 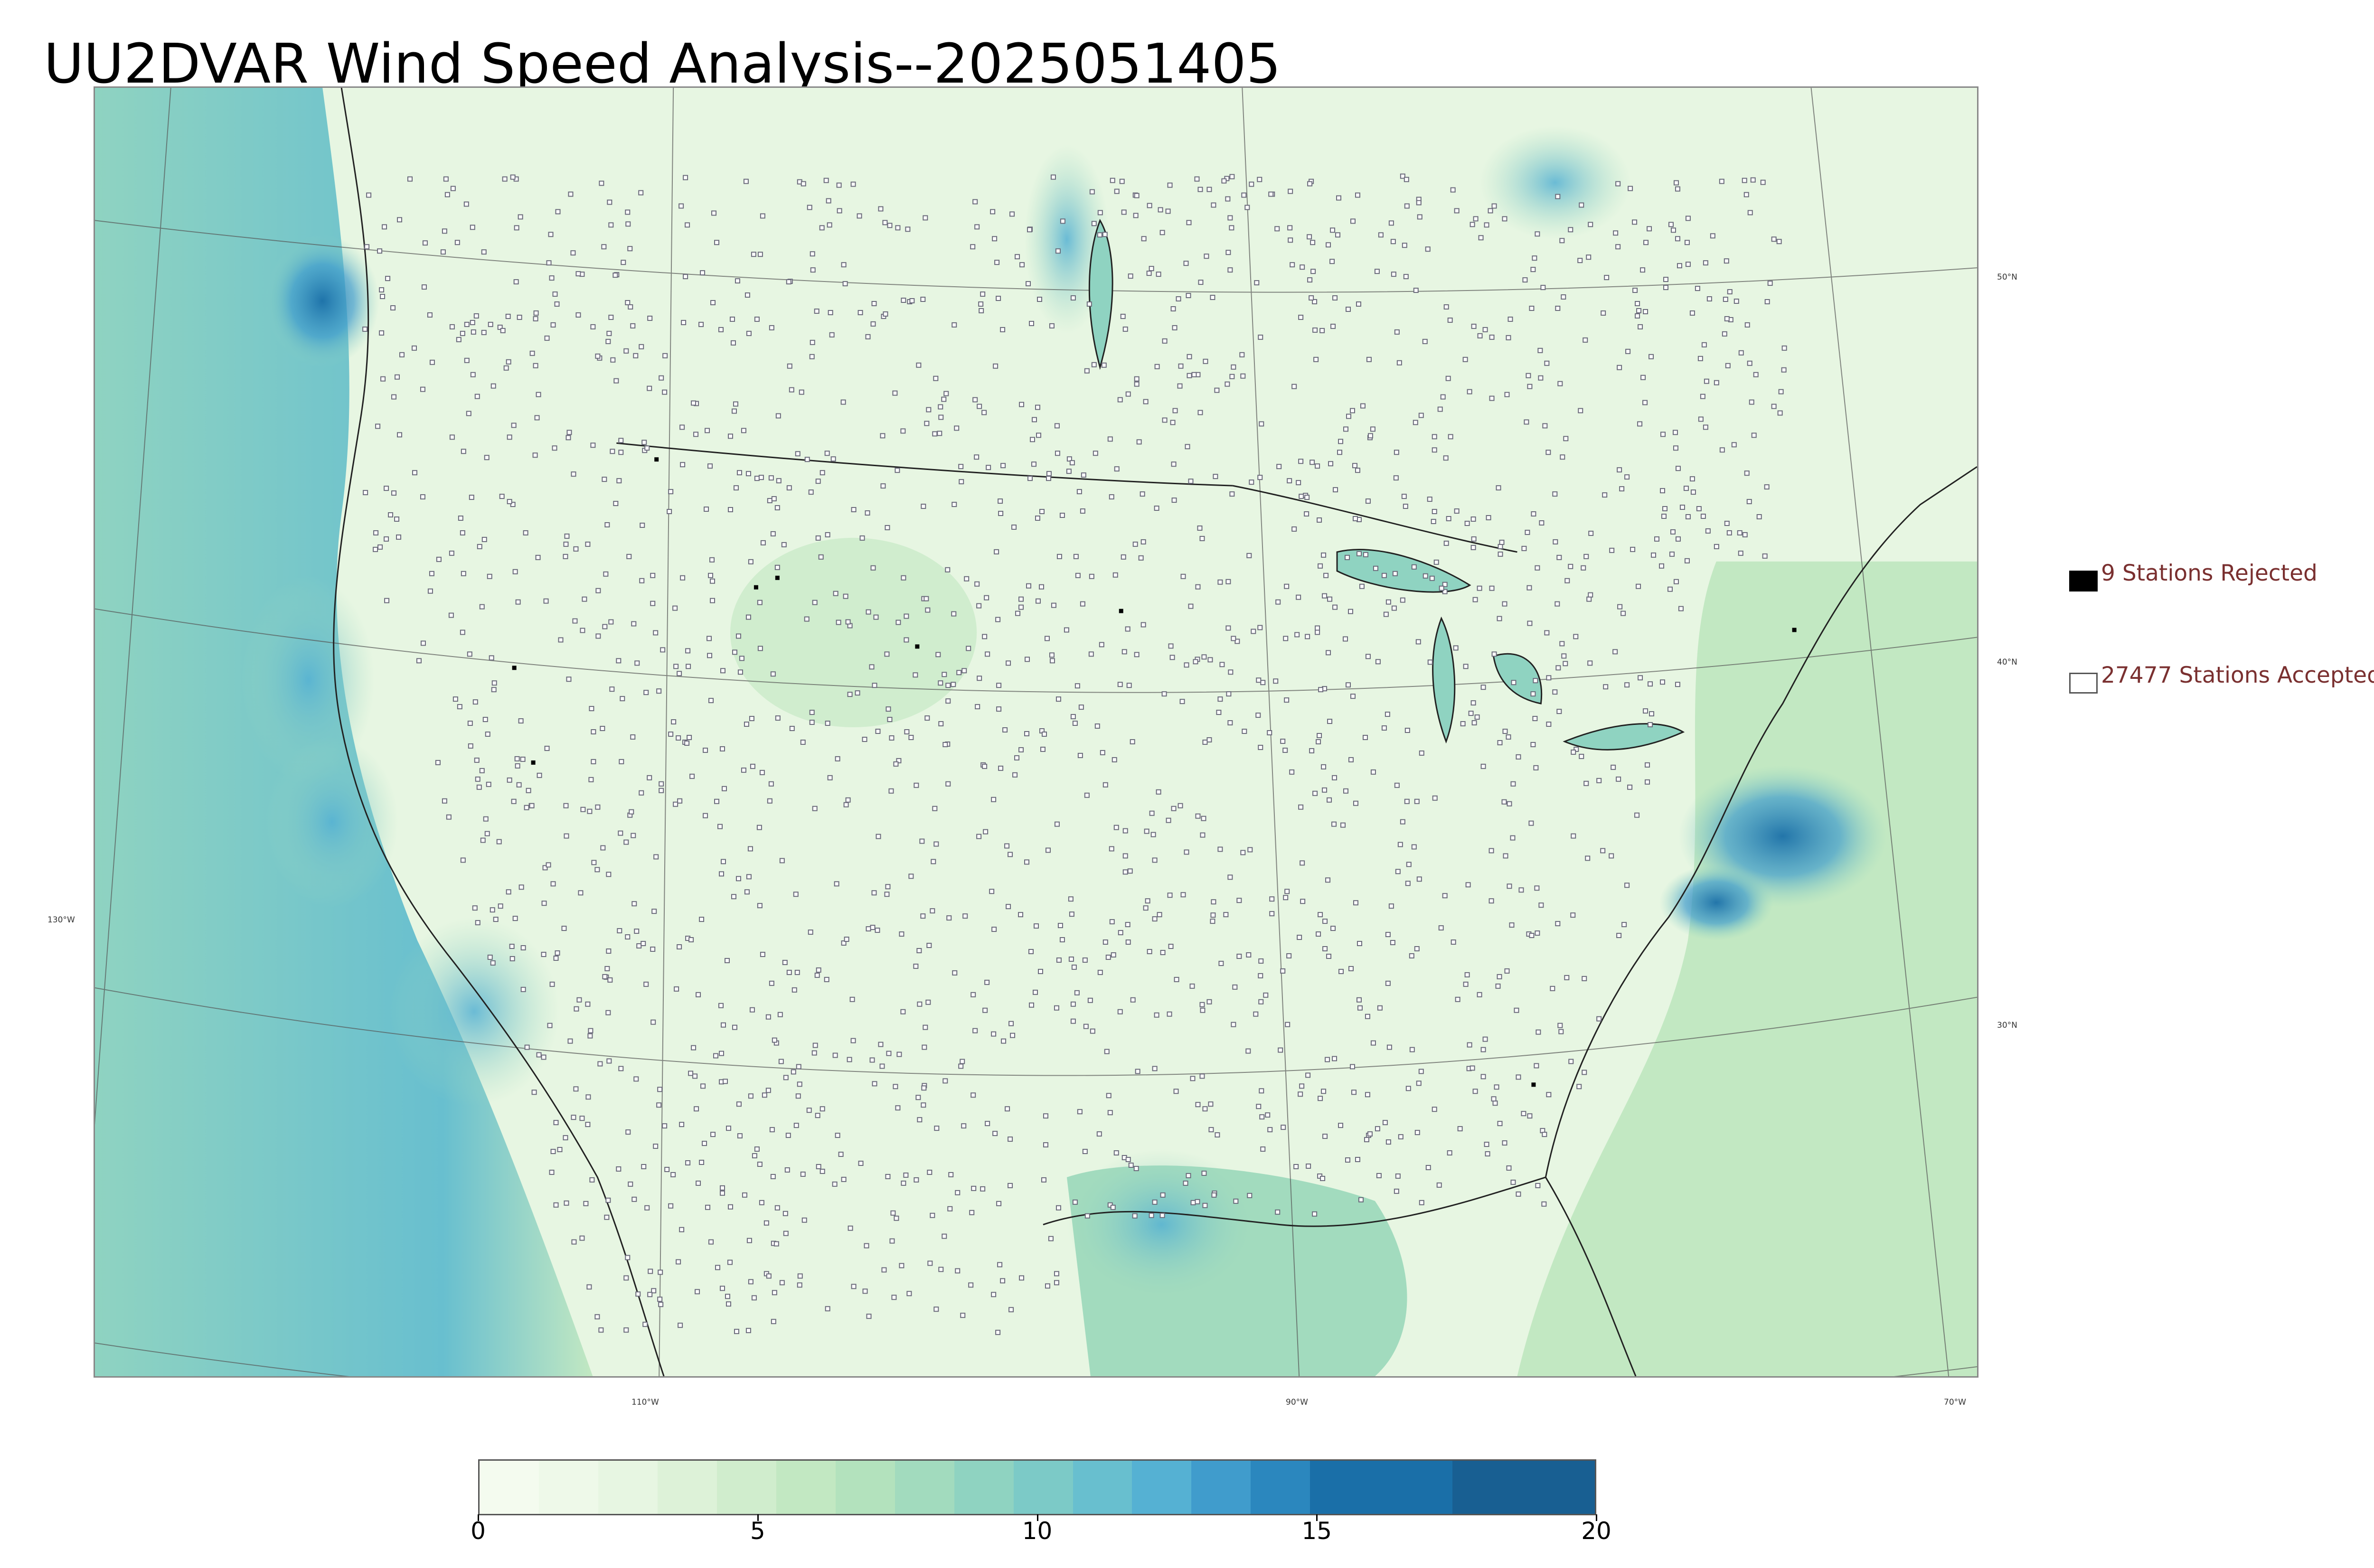 I want to click on colorbar-tick-label: 10, so click(x=1037, y=1531).